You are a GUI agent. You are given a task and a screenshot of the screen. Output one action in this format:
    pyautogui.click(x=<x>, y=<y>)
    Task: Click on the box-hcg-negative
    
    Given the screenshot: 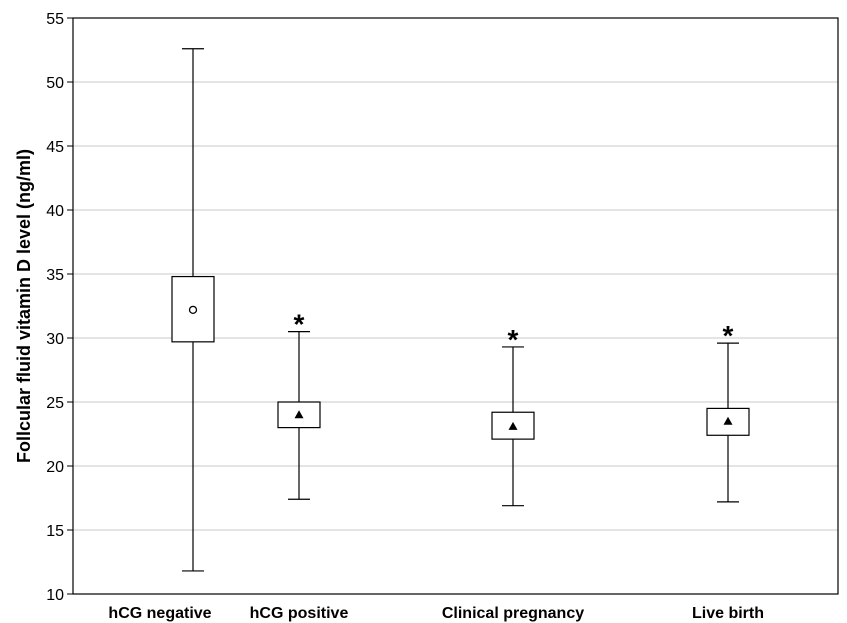 What is the action you would take?
    pyautogui.click(x=193, y=310)
    